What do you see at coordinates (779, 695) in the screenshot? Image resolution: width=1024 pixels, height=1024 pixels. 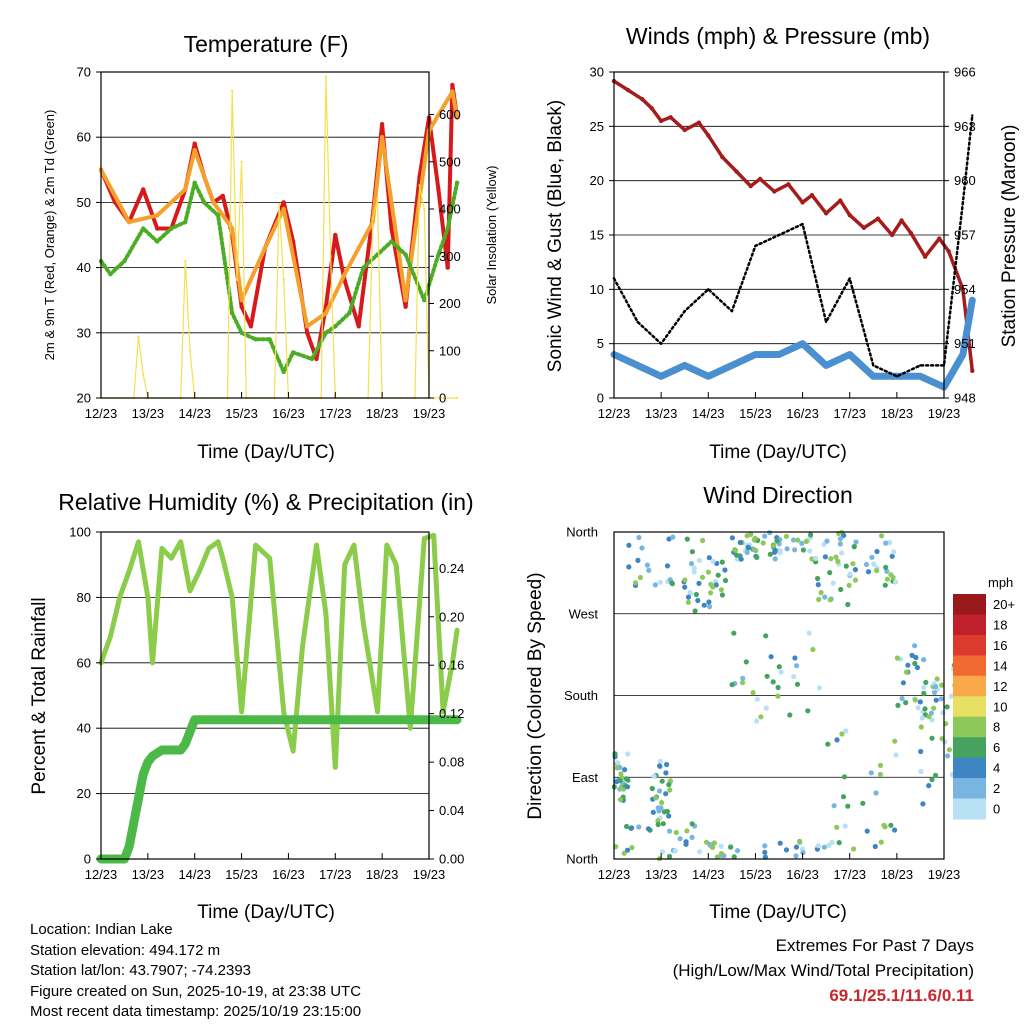 I see `wind-direction-frame` at bounding box center [779, 695].